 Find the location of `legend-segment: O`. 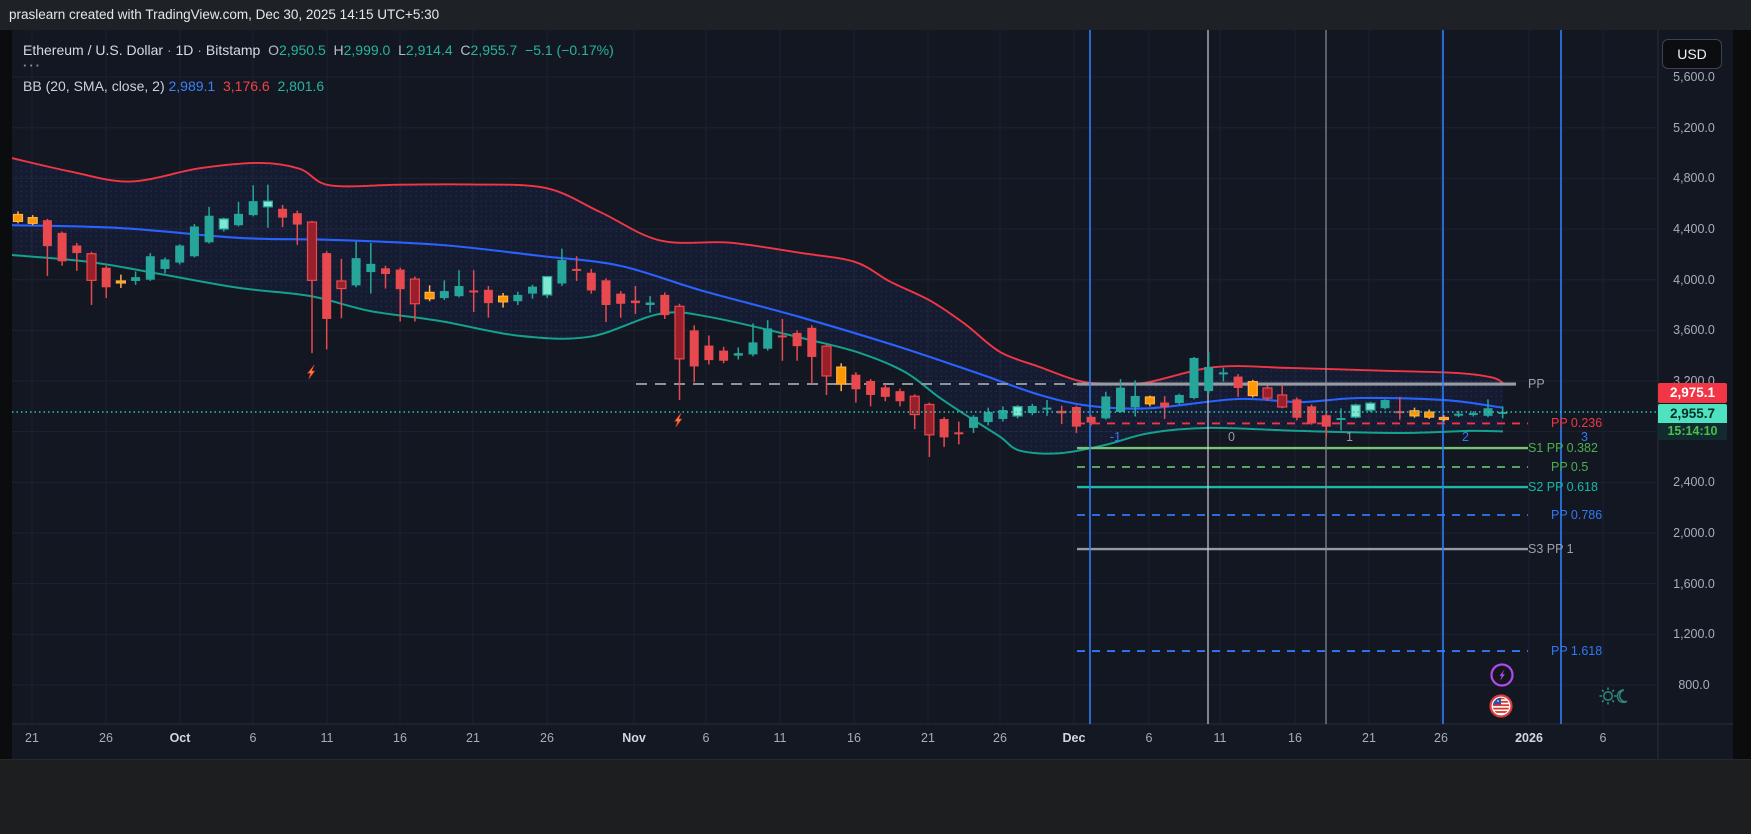

legend-segment: O is located at coordinates (270, 50).